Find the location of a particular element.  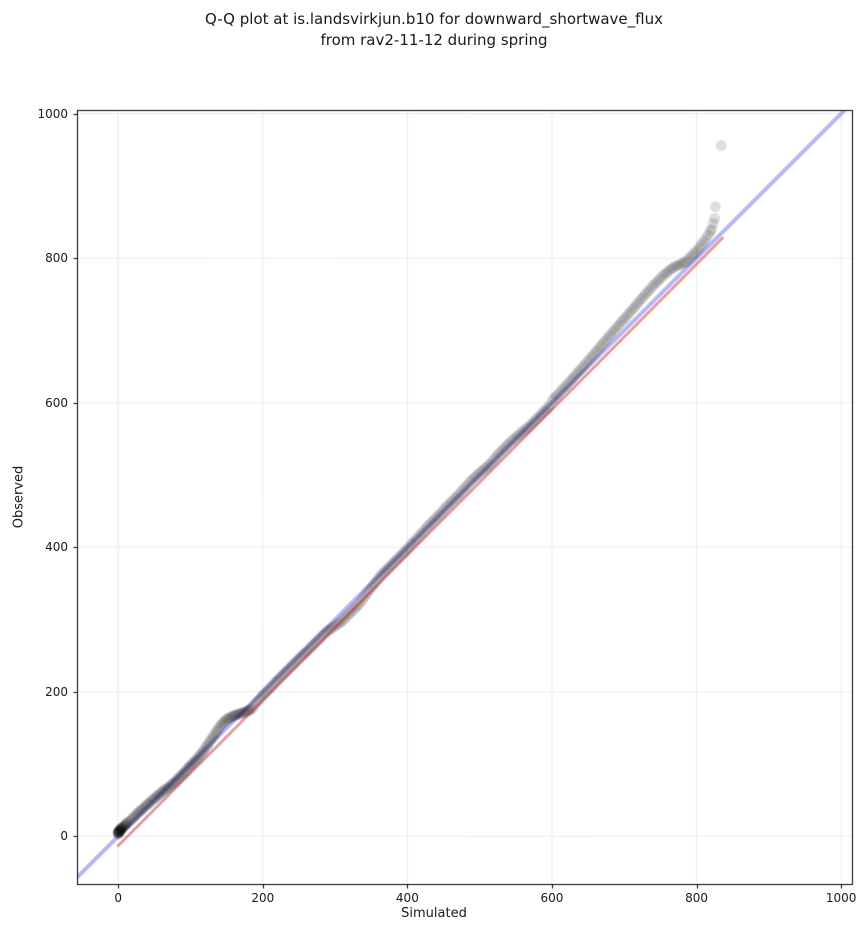

y-tick-label: 400 is located at coordinates (56, 547).